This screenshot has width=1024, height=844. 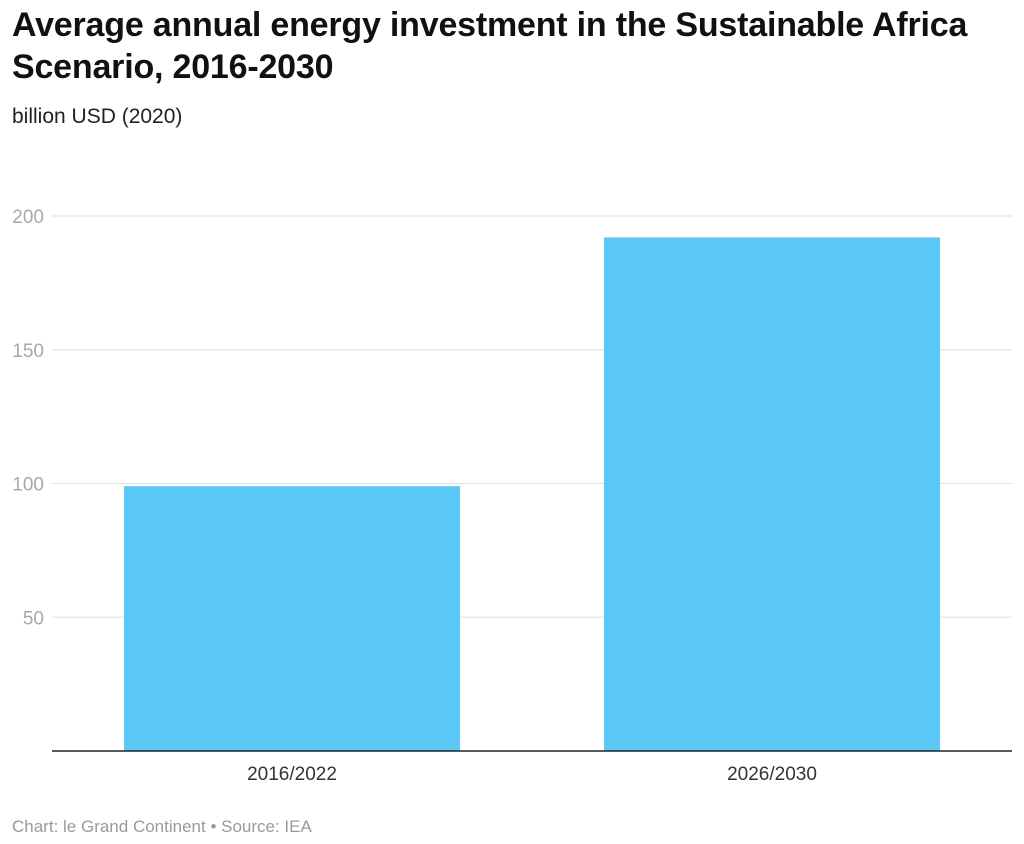 I want to click on y-tick-label: 50, so click(x=33, y=618).